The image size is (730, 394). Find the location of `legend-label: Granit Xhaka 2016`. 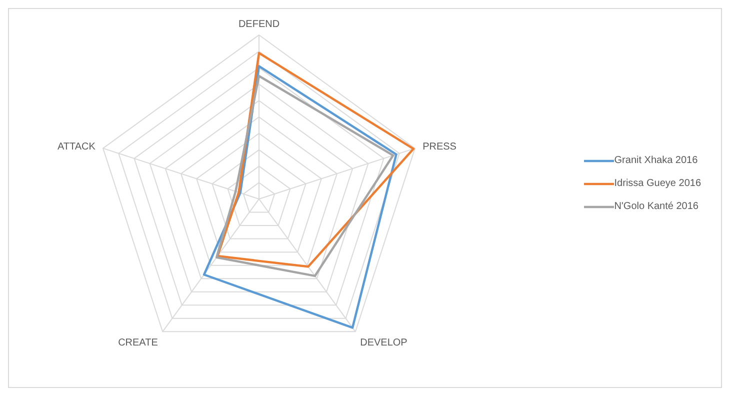

legend-label: Granit Xhaka 2016 is located at coordinates (656, 160).